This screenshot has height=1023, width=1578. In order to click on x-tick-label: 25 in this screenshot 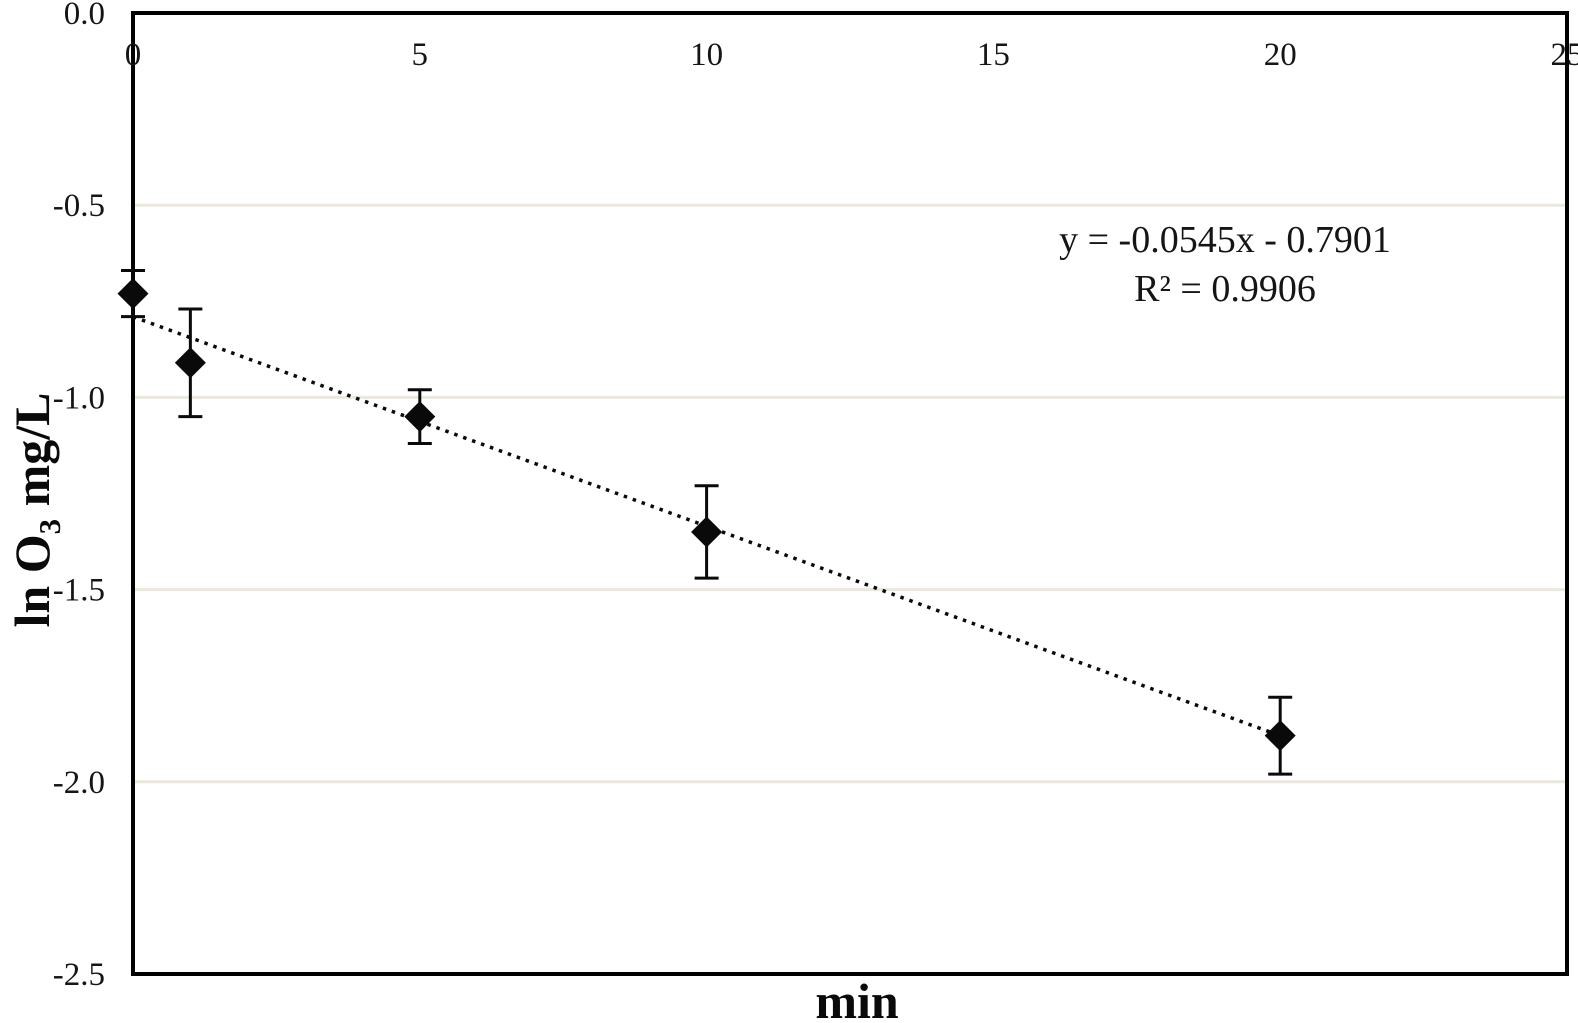, I will do `click(1564, 55)`.